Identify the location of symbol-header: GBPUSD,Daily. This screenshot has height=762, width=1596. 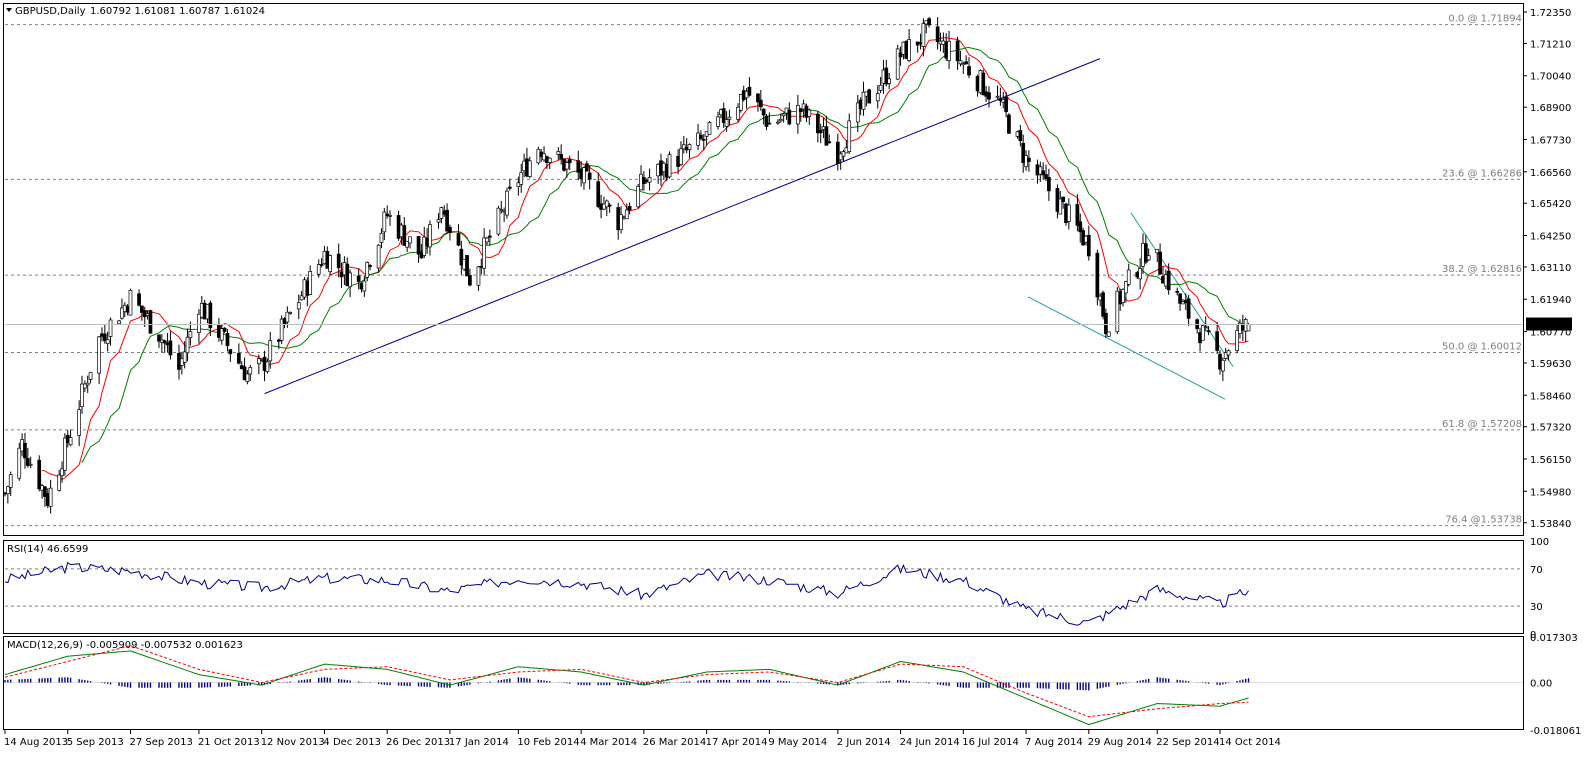
(50, 11).